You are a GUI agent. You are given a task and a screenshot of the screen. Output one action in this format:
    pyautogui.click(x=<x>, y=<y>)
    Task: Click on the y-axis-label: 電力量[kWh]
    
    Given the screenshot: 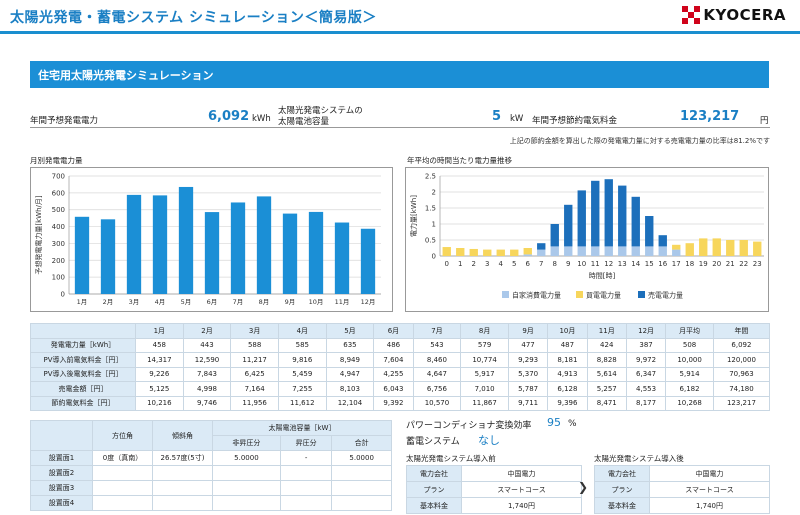 What is the action you would take?
    pyautogui.click(x=413, y=216)
    